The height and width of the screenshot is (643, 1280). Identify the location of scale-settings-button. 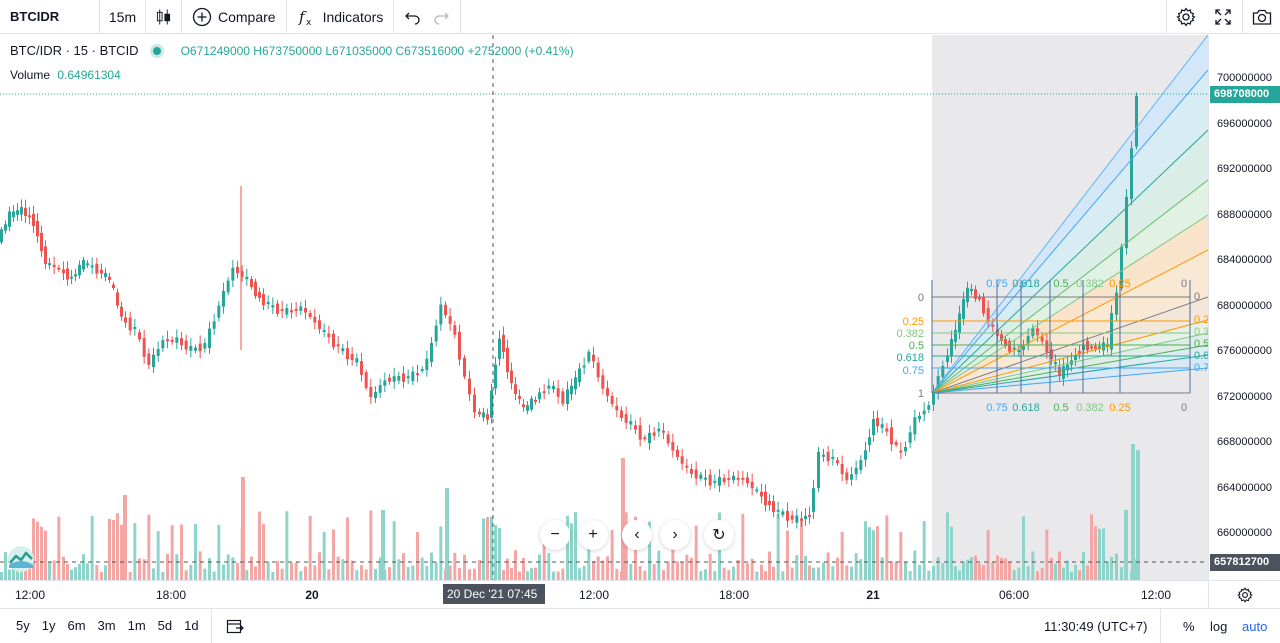
(1244, 594).